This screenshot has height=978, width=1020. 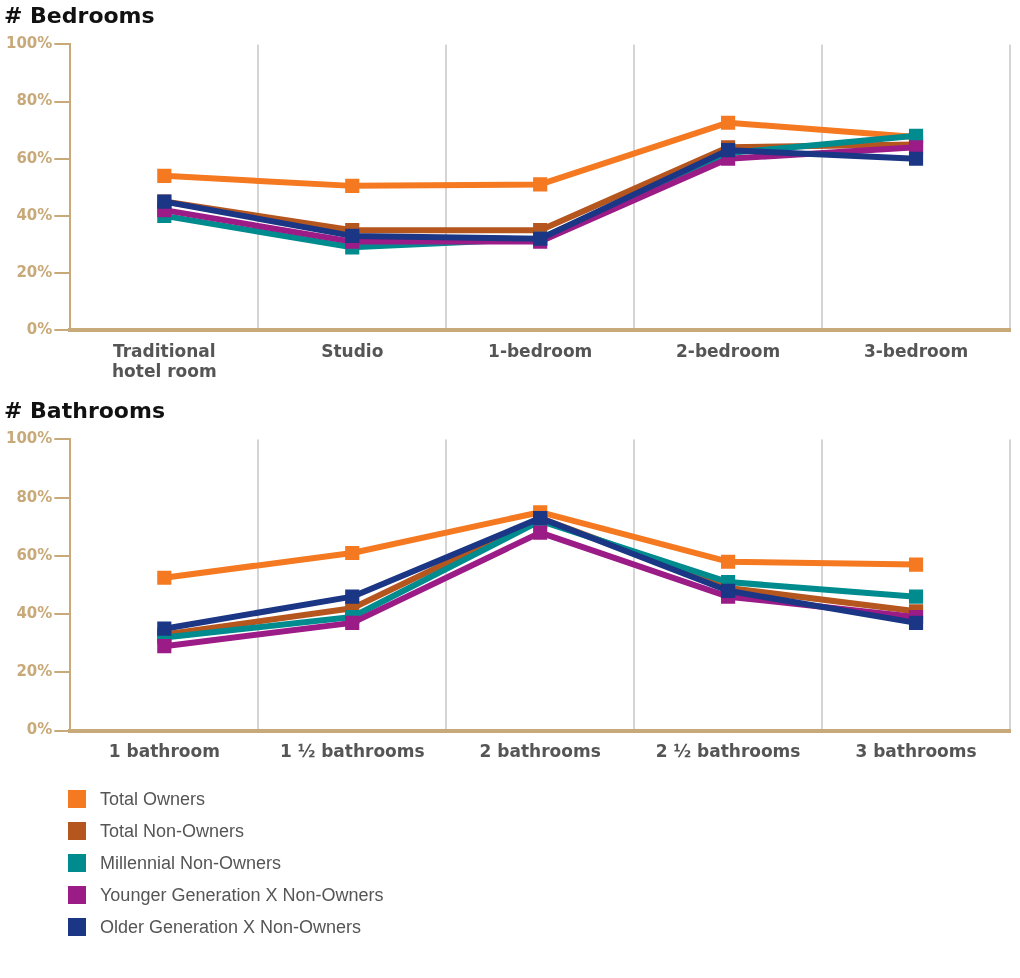 I want to click on x-tick-label: 1 ½ bathrooms, so click(x=352, y=751).